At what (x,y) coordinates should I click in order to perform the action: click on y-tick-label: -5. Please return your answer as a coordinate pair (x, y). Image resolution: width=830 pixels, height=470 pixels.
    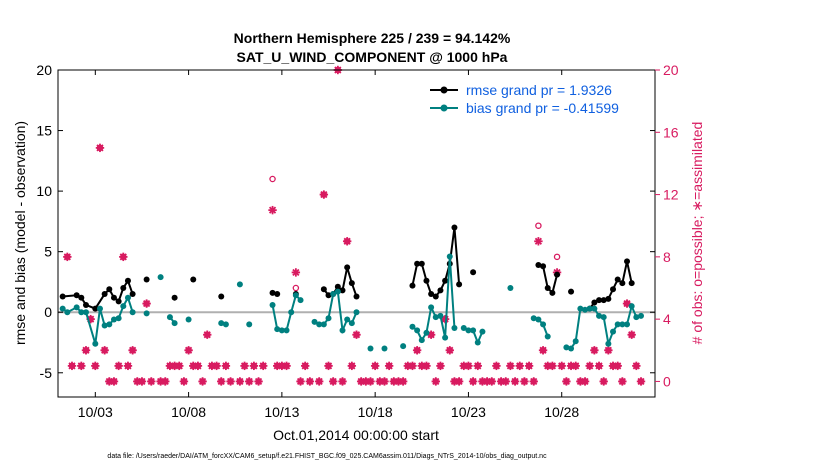
    Looking at the image, I should click on (46, 373).